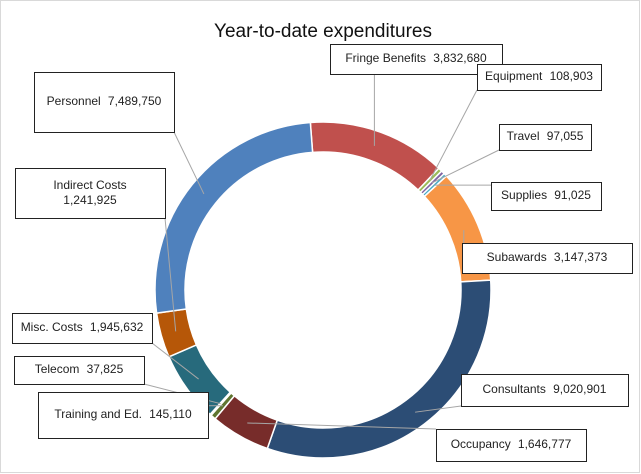 This screenshot has height=474, width=641. I want to click on label-category: Equipment, so click(514, 76).